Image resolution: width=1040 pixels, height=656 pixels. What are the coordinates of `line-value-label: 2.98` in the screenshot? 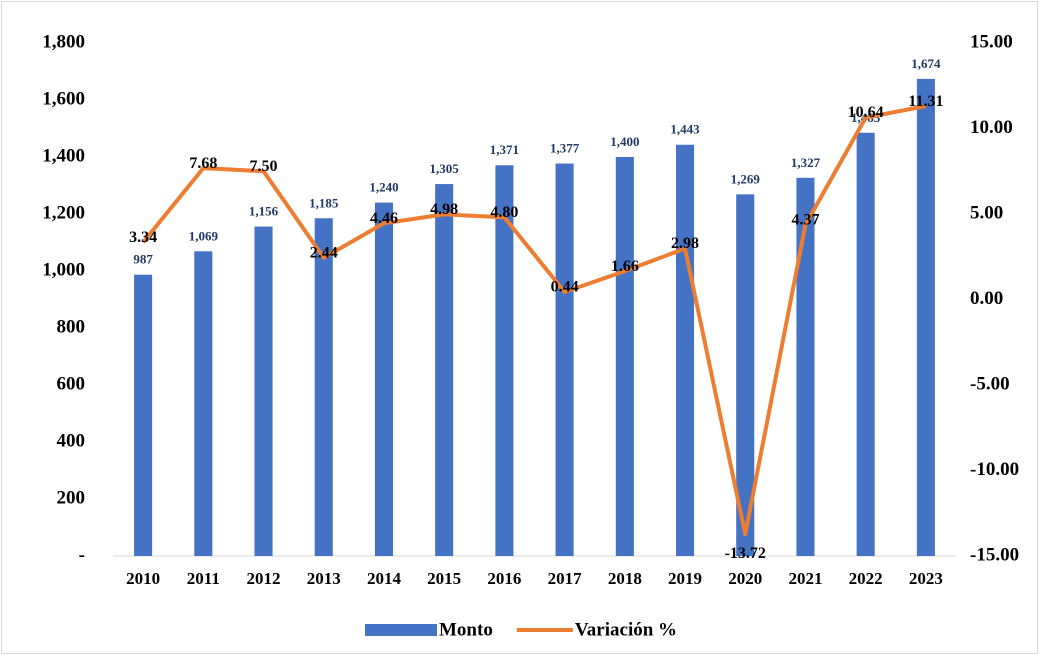 It's located at (685, 243).